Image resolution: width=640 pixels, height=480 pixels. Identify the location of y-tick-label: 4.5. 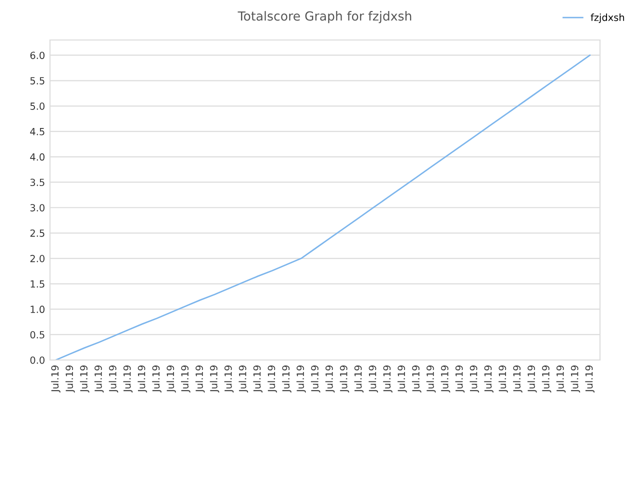
(37, 132).